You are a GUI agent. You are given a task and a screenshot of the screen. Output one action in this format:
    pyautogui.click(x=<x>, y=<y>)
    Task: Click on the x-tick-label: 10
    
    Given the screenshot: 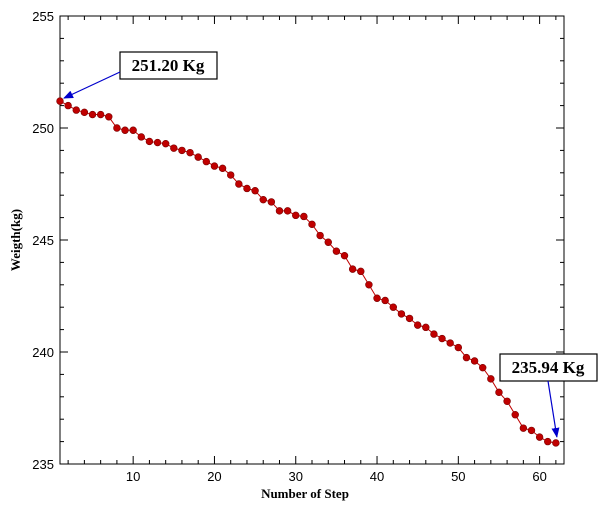 What is the action you would take?
    pyautogui.click(x=133, y=476)
    